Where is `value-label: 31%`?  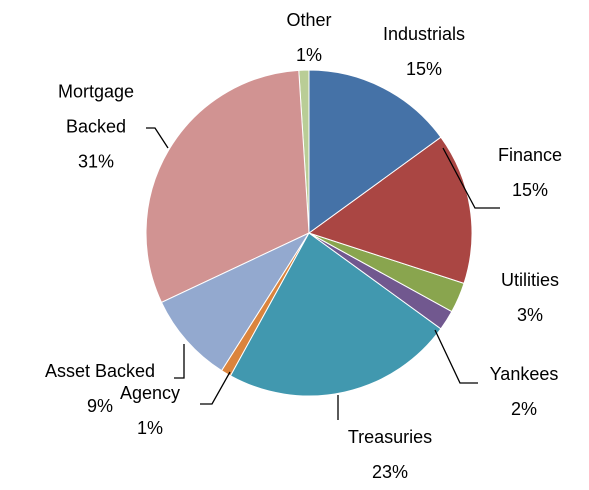 value-label: 31% is located at coordinates (96, 161).